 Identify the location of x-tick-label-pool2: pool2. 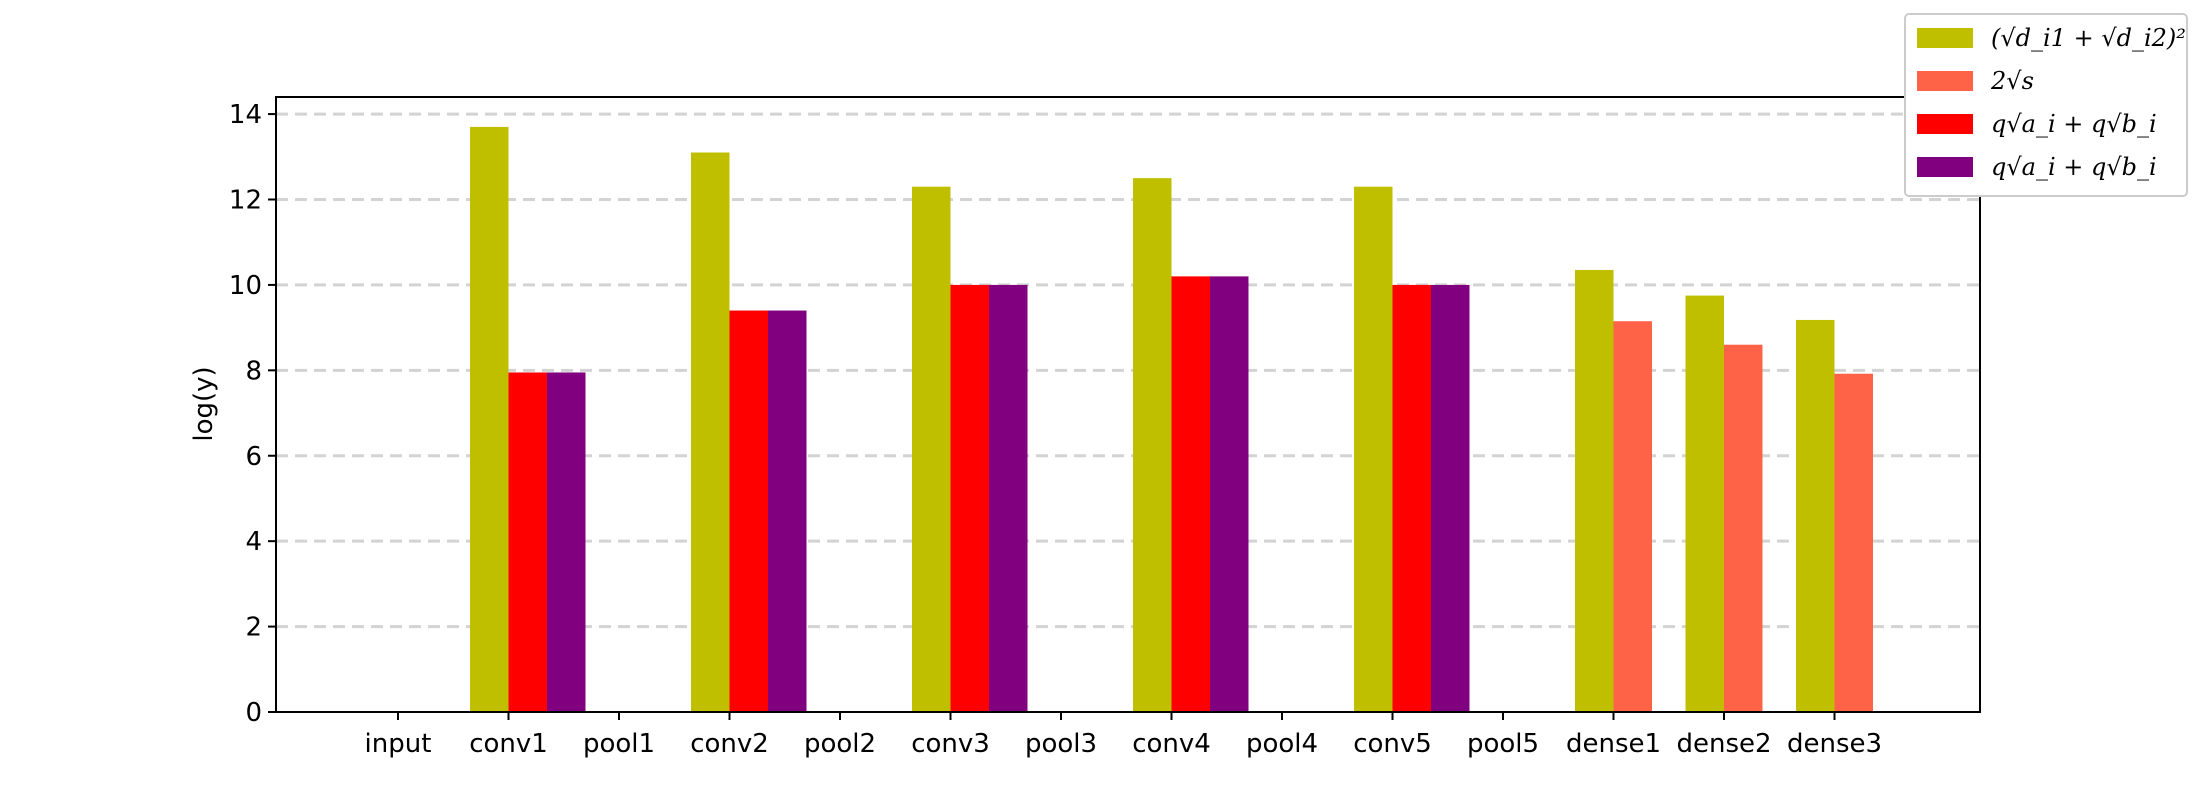
(840, 744).